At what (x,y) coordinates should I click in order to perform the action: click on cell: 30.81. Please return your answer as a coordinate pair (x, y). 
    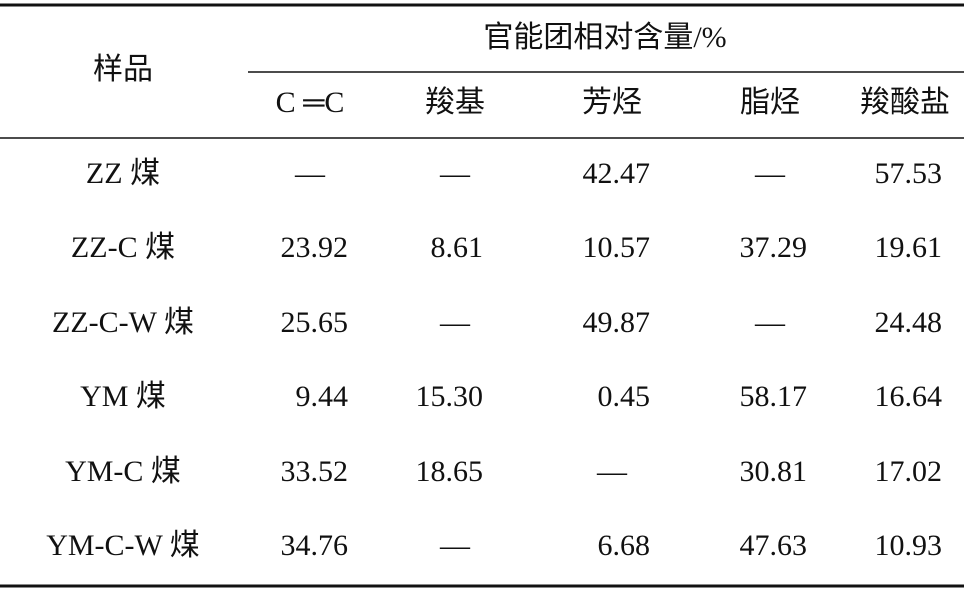
    Looking at the image, I should click on (774, 471).